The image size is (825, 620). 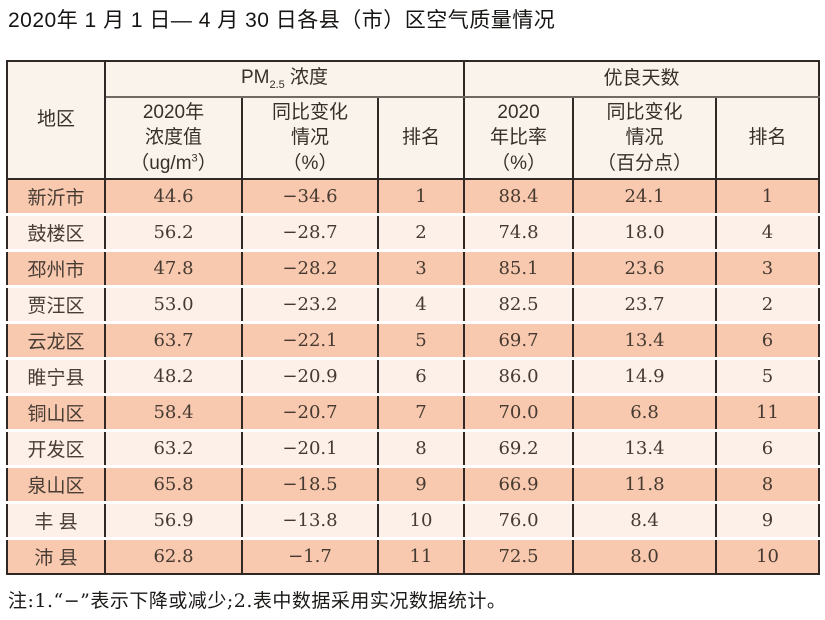 I want to click on gd-change-cell: 8.0, so click(x=645, y=555).